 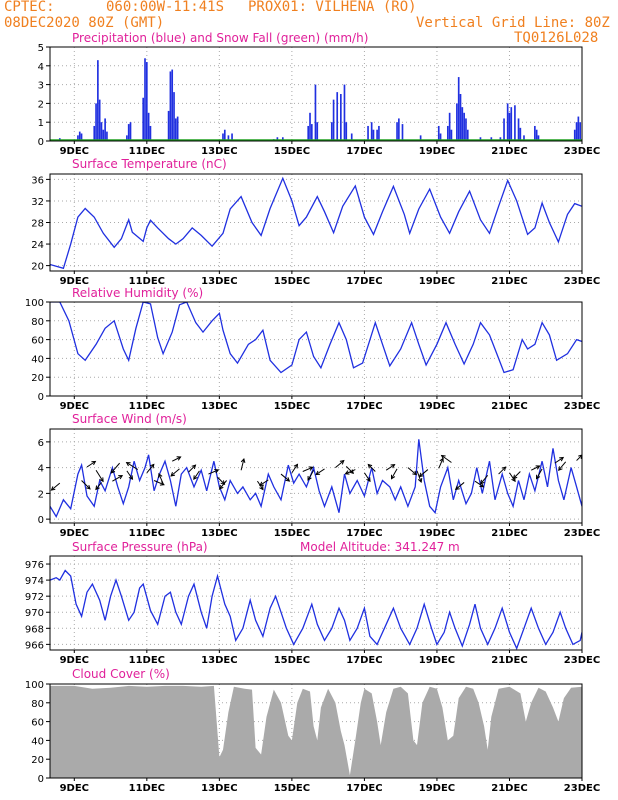 What do you see at coordinates (316, 338) in the screenshot?
I see `rh-line` at bounding box center [316, 338].